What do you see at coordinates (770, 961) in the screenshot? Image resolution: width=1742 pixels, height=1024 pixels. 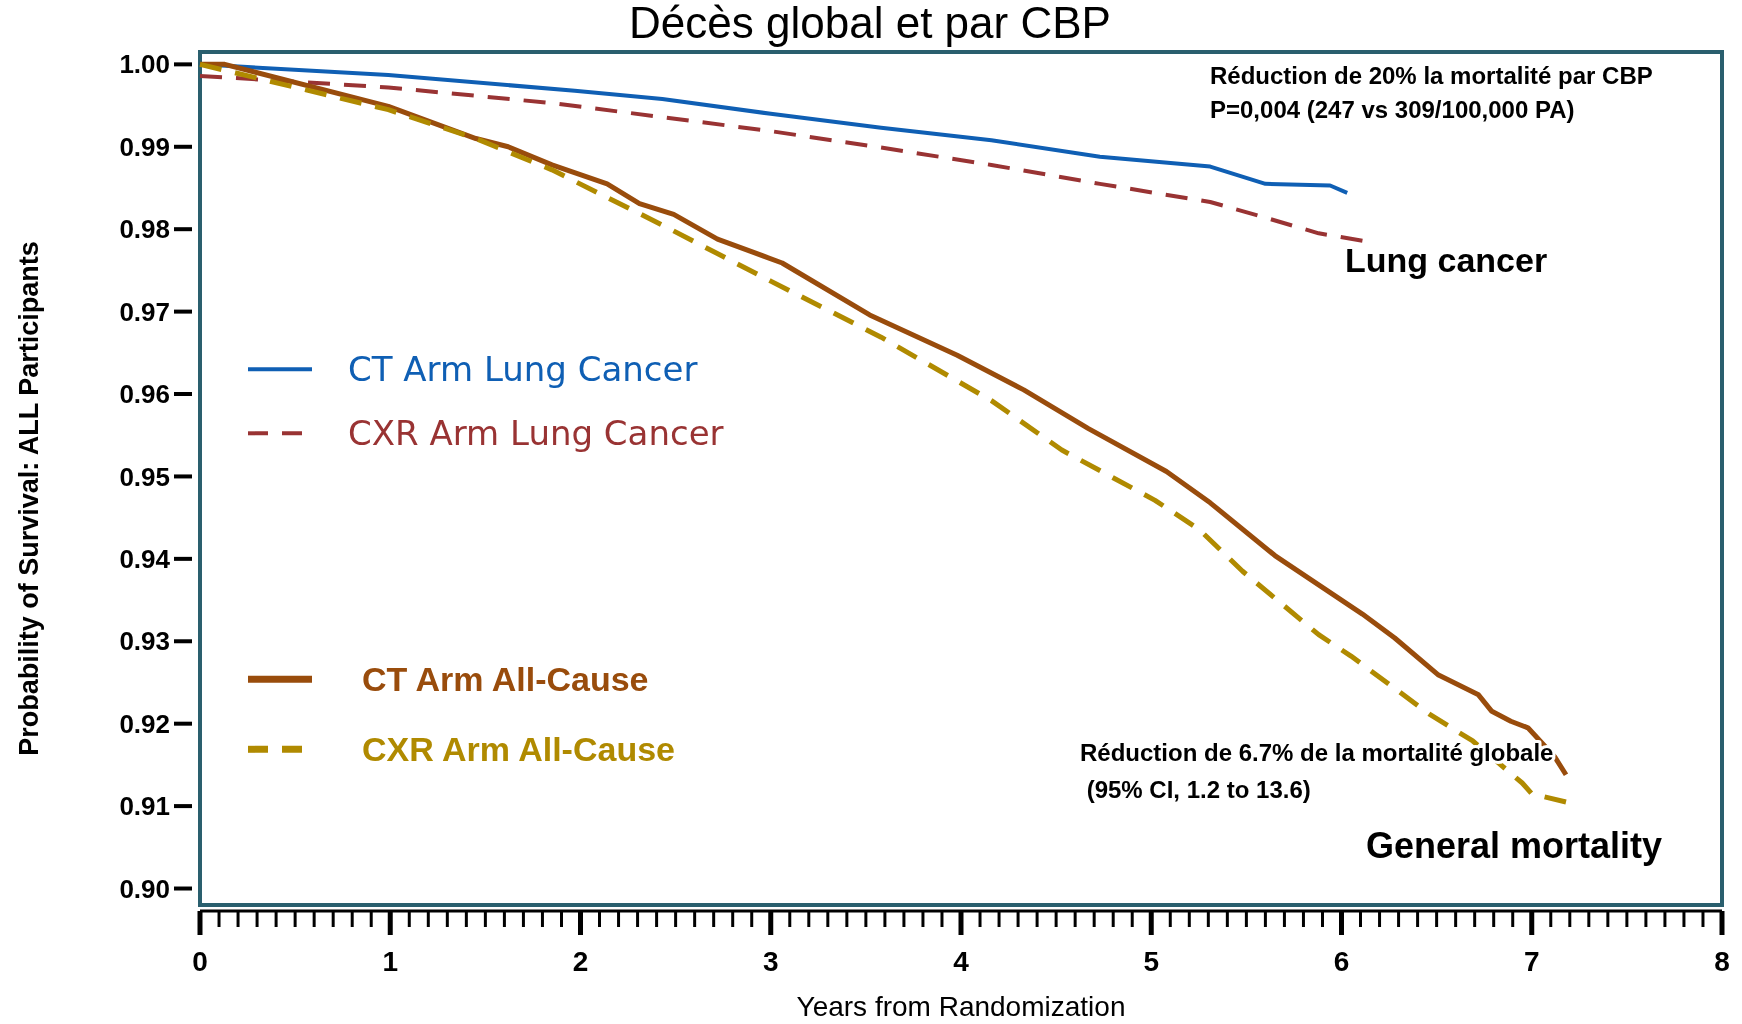 I see `x-tick-label: 3` at bounding box center [770, 961].